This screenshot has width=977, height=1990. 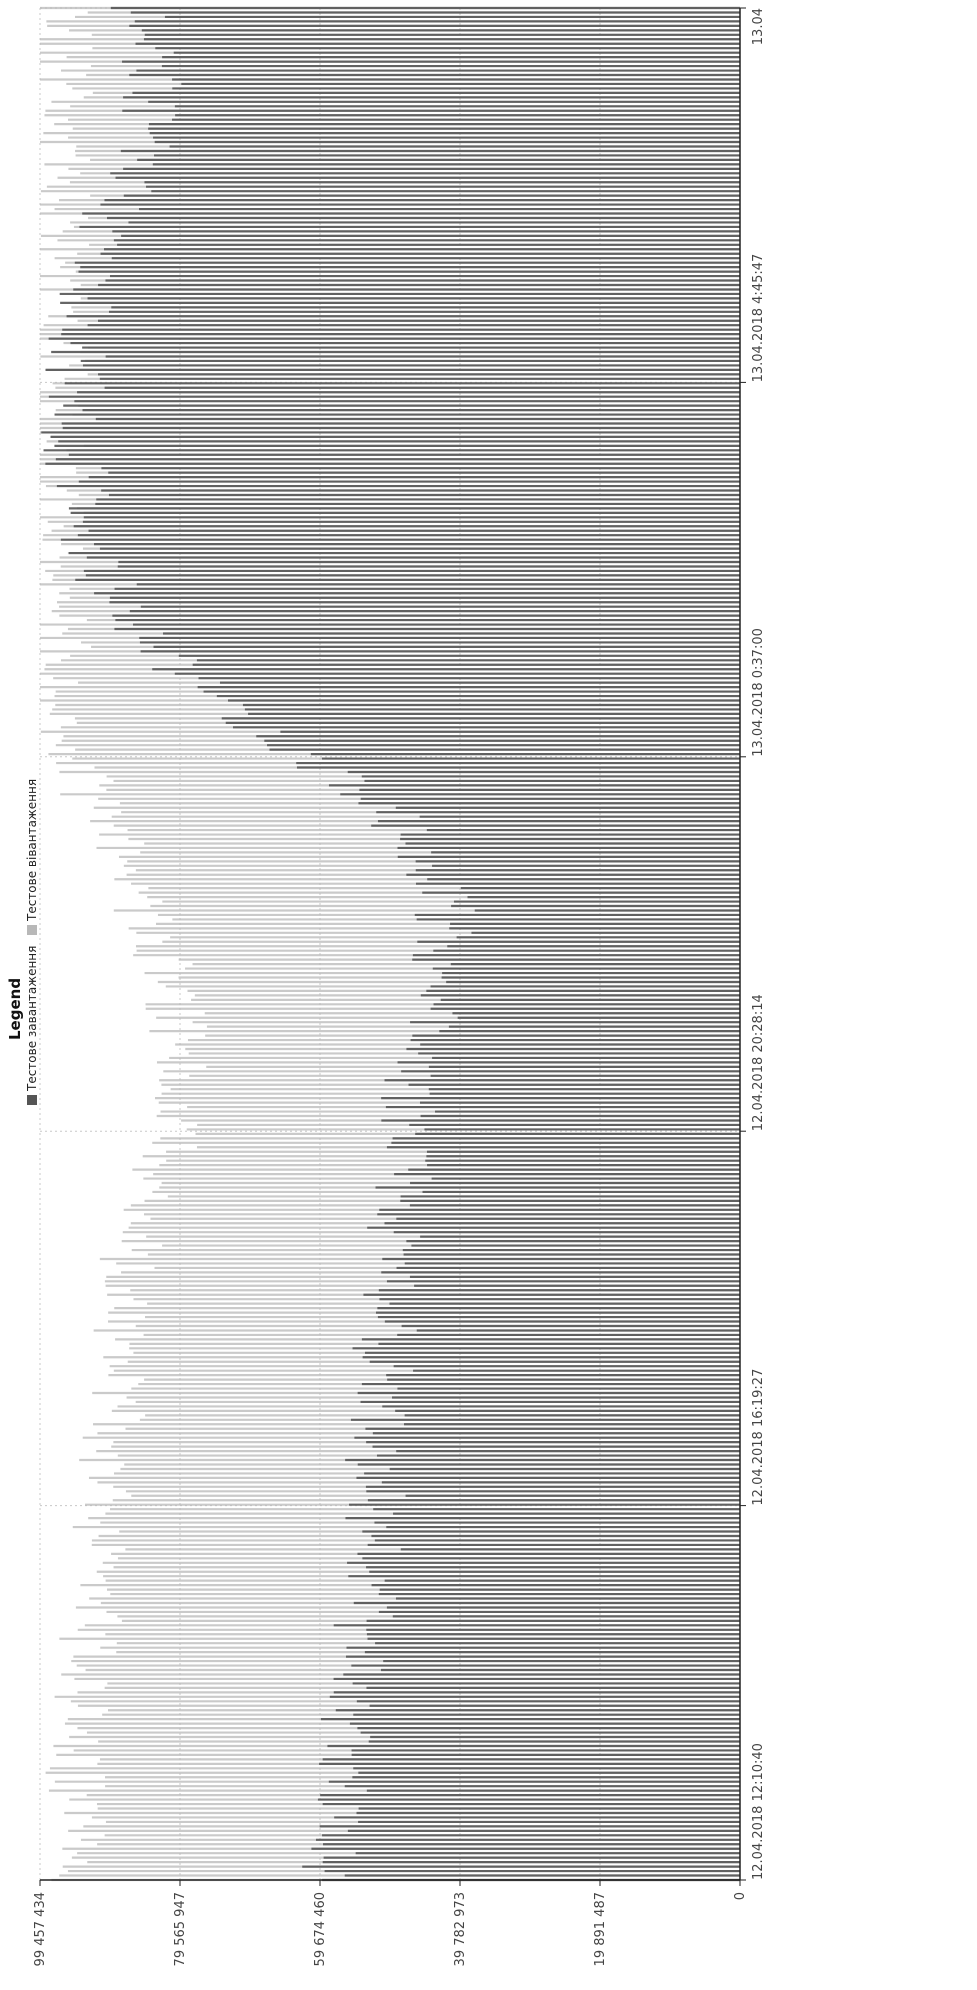 I want to click on value-tick-label: 99 457 434, so click(x=40, y=1929).